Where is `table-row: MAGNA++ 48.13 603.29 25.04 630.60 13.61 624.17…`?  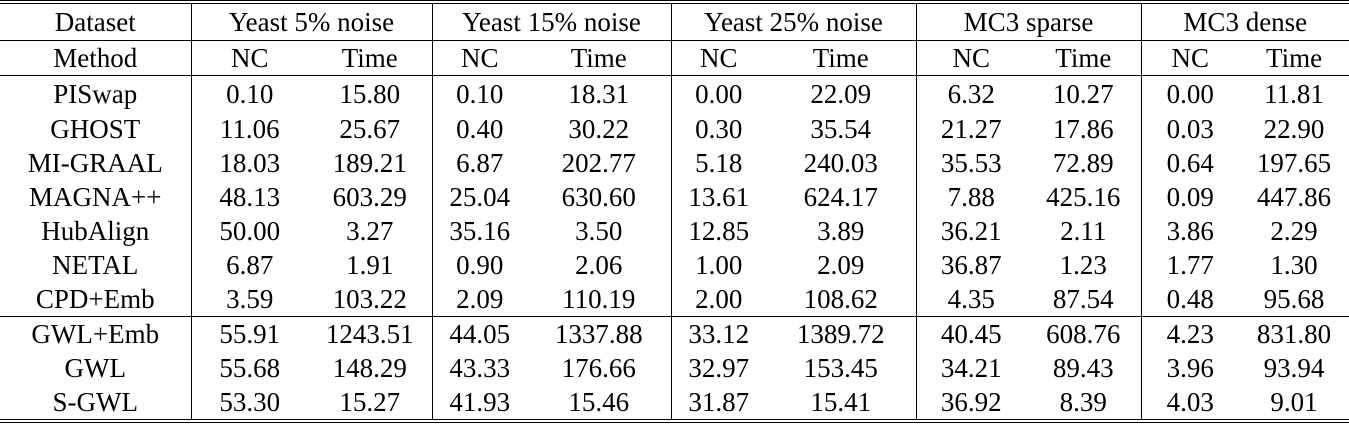
table-row: MAGNA++ 48.13 603.29 25.04 630.60 13.61 624.17… is located at coordinates (674, 197).